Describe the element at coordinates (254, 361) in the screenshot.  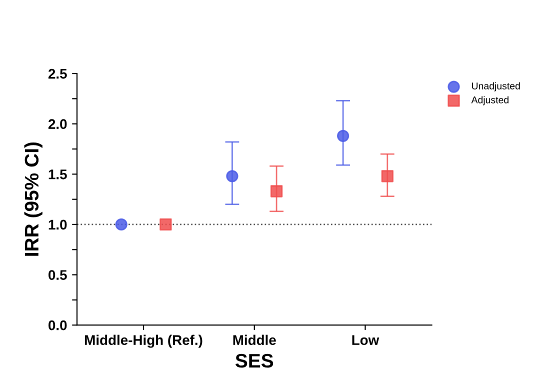
I see `x-axis-title: SES` at that location.